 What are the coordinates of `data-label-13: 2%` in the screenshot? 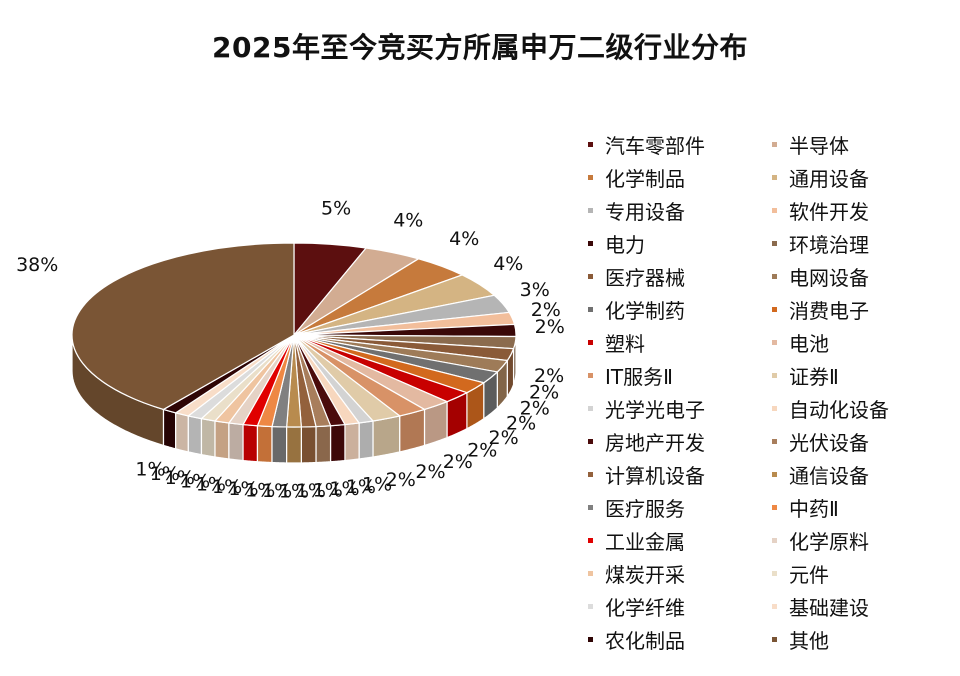 It's located at (458, 462).